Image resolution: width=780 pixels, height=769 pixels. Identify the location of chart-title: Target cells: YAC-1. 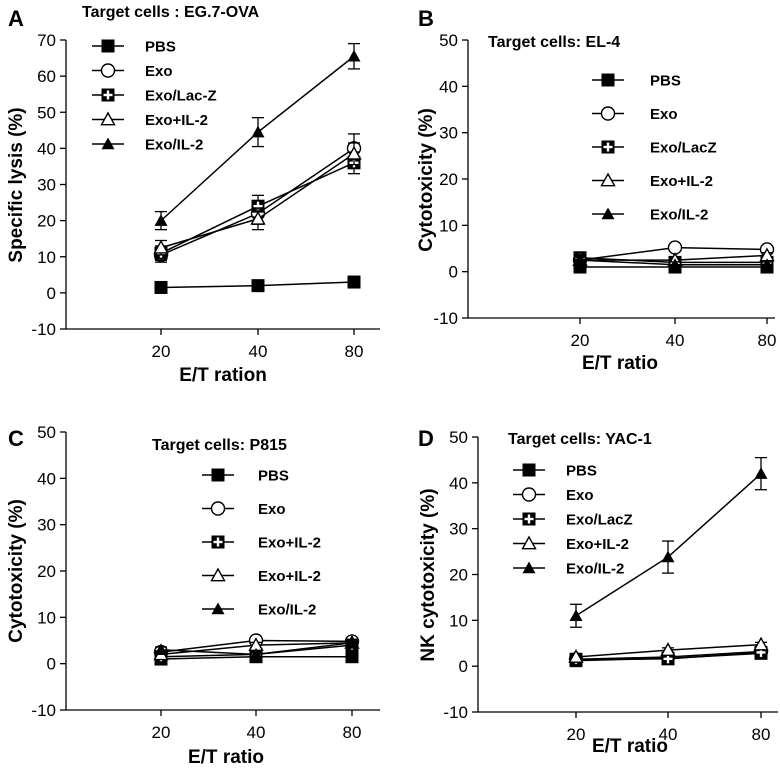
(580, 439).